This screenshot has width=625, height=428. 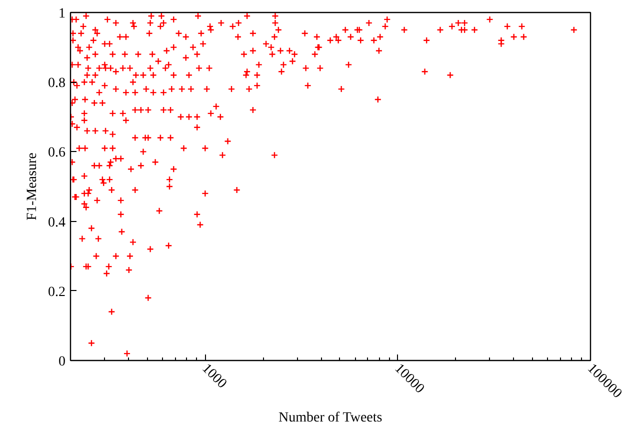 What do you see at coordinates (32, 186) in the screenshot?
I see `y-axis-title: F1-Measure` at bounding box center [32, 186].